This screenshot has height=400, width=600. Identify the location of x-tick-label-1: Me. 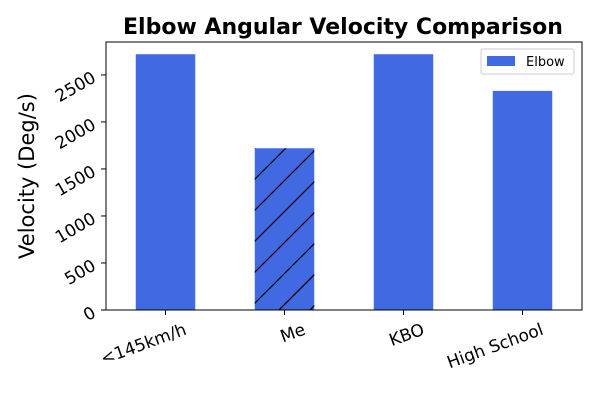
(293, 333).